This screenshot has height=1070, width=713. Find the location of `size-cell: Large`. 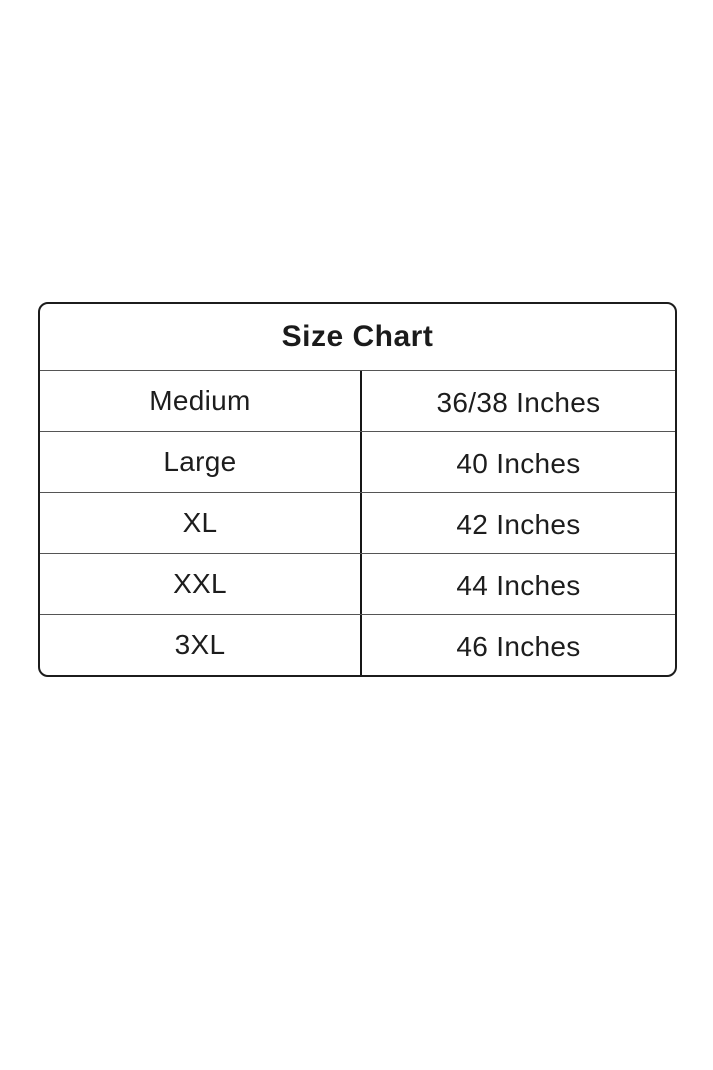

size-cell: Large is located at coordinates (200, 461).